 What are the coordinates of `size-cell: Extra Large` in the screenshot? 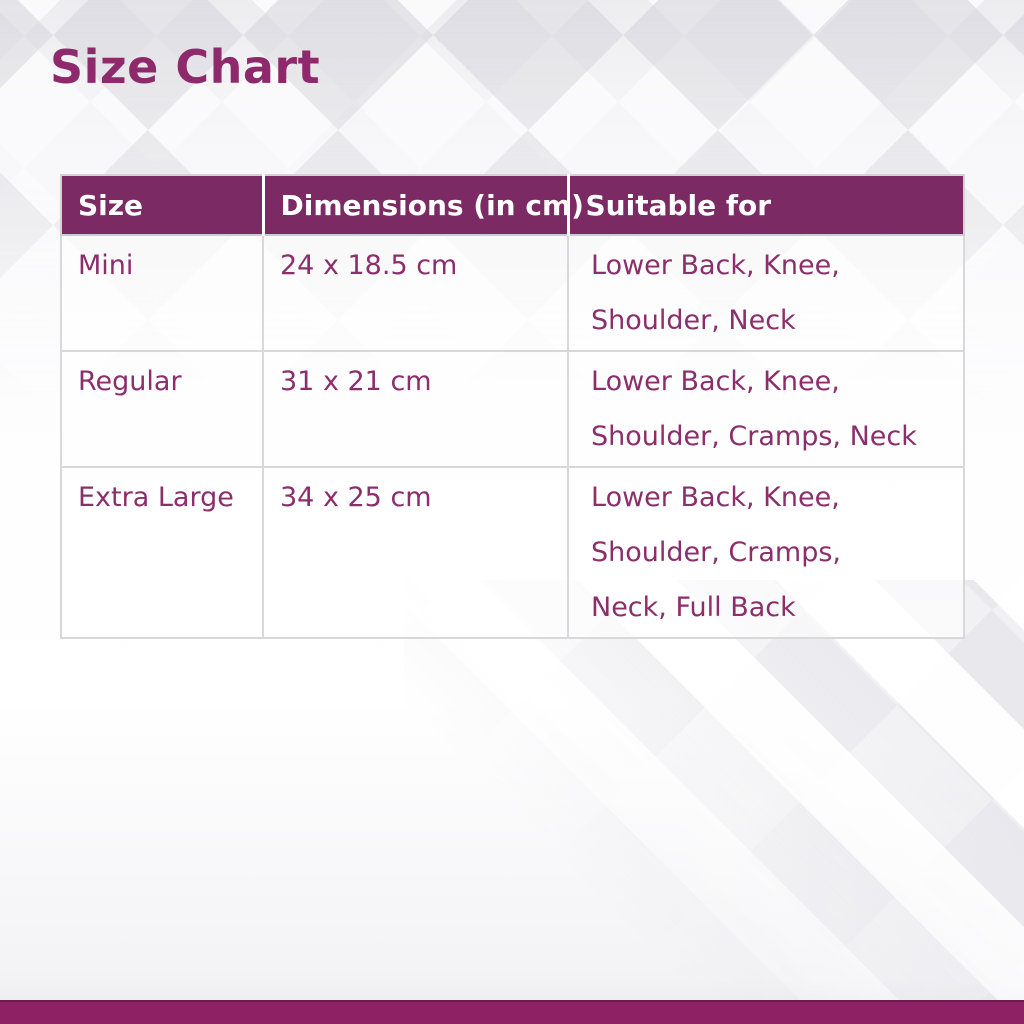 It's located at (162, 552).